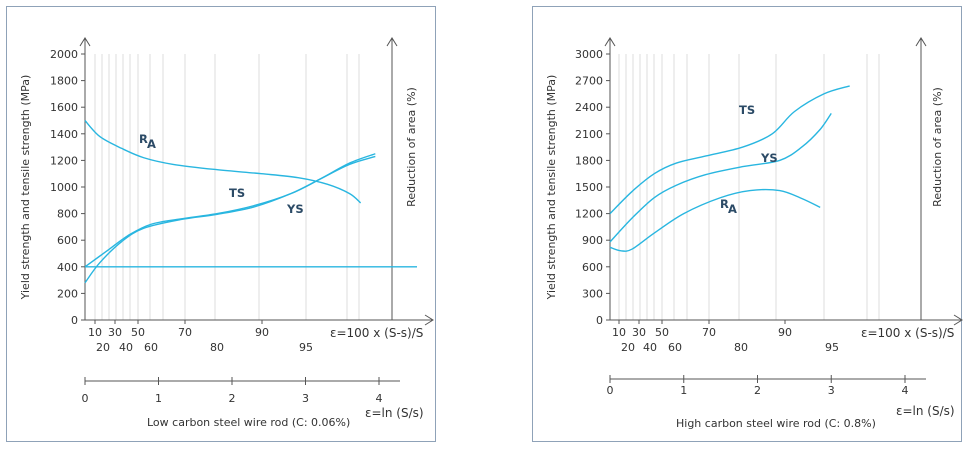  I want to click on y-tick-label: 800, so click(67, 214).